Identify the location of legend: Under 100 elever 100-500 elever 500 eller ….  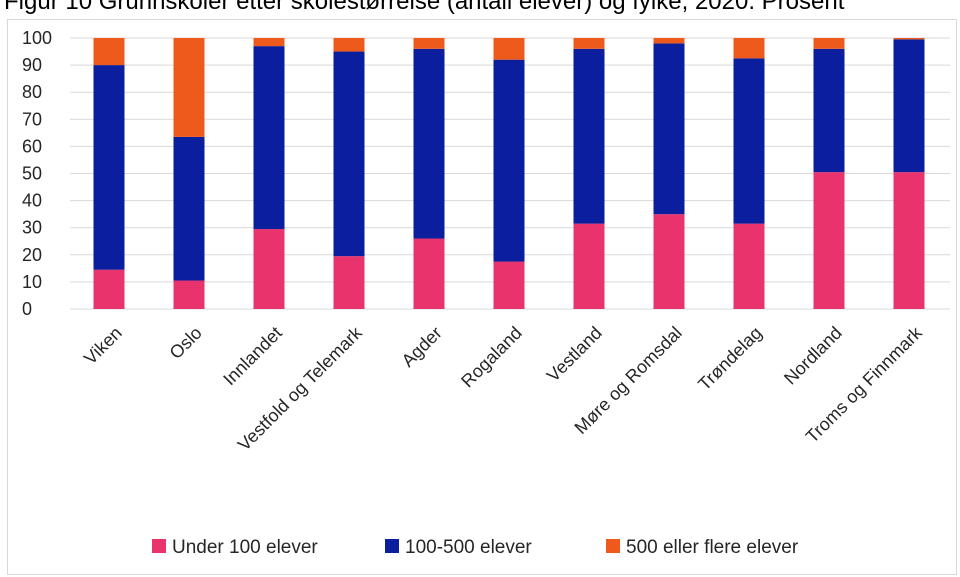
(475, 547).